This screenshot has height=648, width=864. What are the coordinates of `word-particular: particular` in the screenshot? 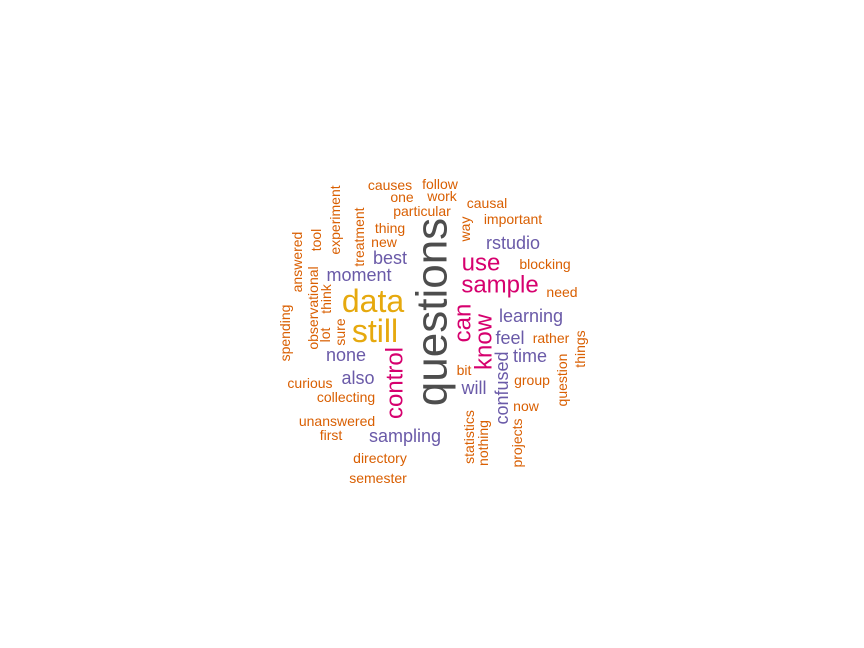 It's located at (422, 211).